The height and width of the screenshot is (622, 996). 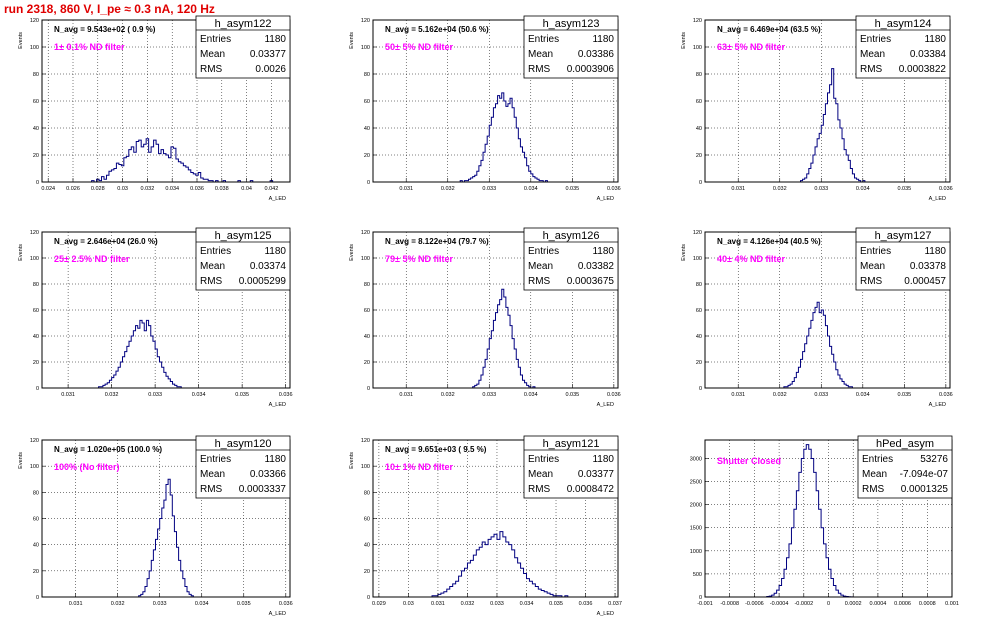 What do you see at coordinates (263, 489) in the screenshot?
I see `stats-value: 0.0003337` at bounding box center [263, 489].